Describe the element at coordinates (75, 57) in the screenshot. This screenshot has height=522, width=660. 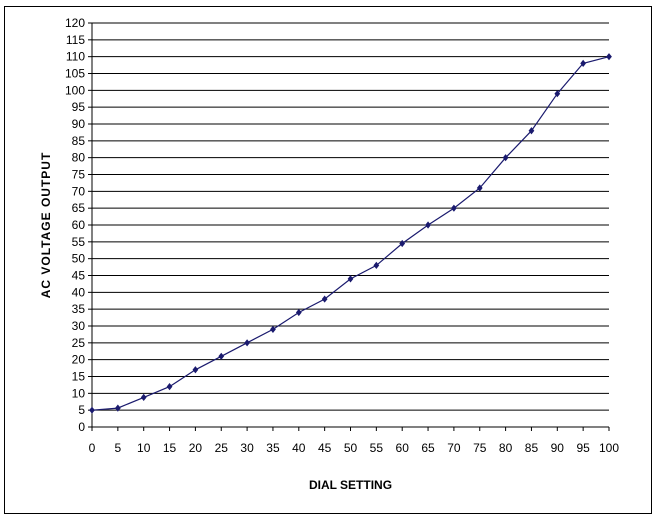
I see `y-tick-label: 110` at that location.